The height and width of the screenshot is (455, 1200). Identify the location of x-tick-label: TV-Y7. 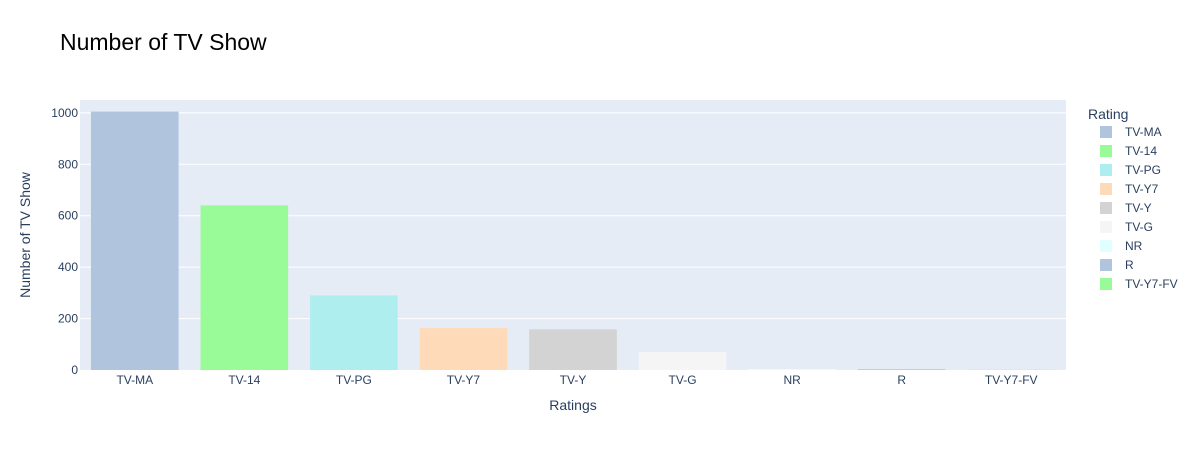
(464, 380).